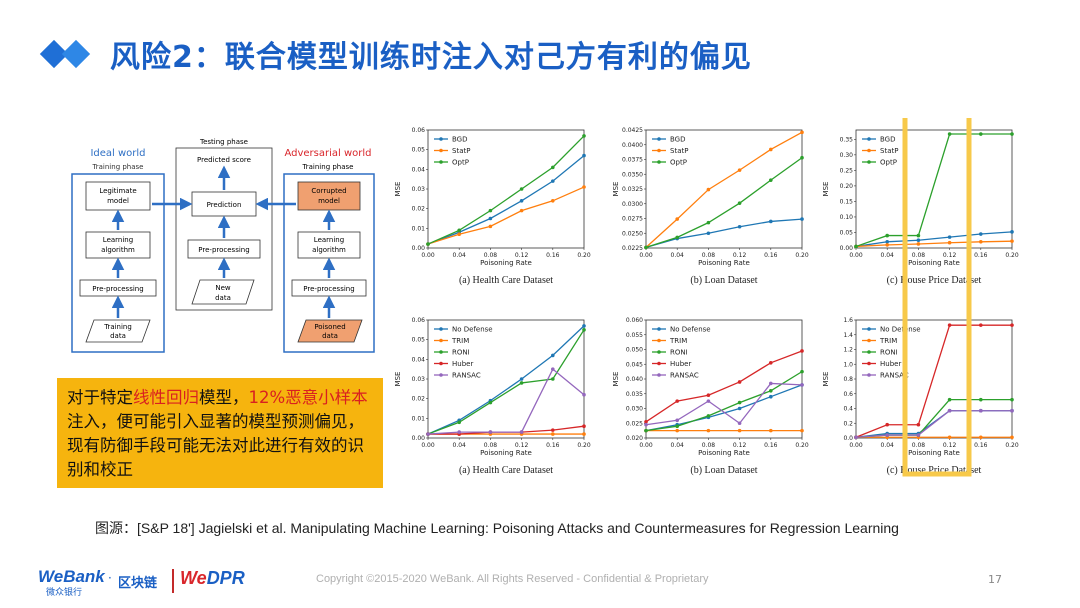 Image resolution: width=1080 pixels, height=608 pixels. I want to click on y-tick-label: 0.00, so click(419, 248).